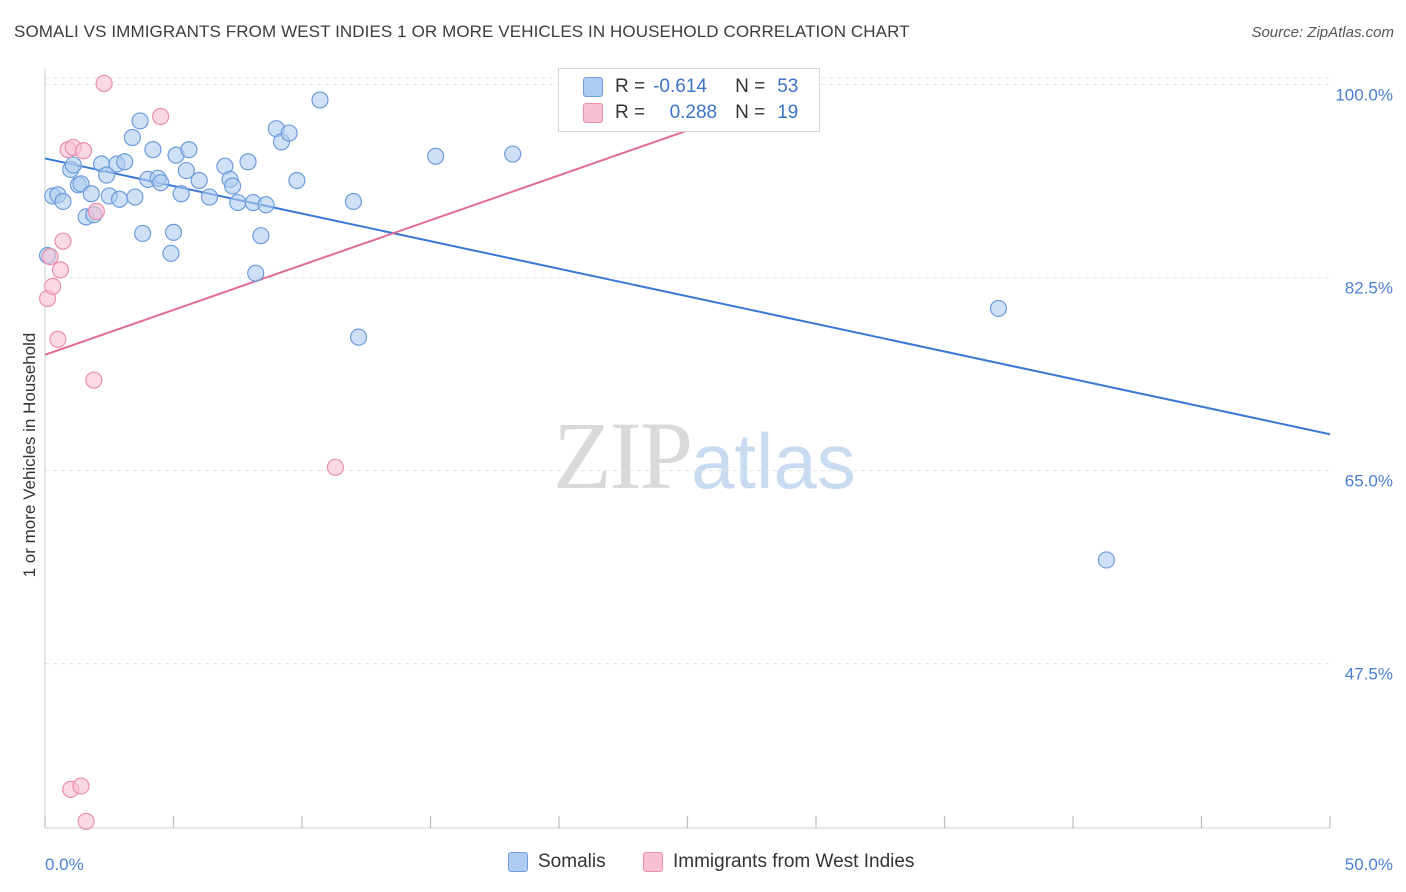 This screenshot has width=1406, height=892. I want to click on r-value: -0.614, so click(680, 86).